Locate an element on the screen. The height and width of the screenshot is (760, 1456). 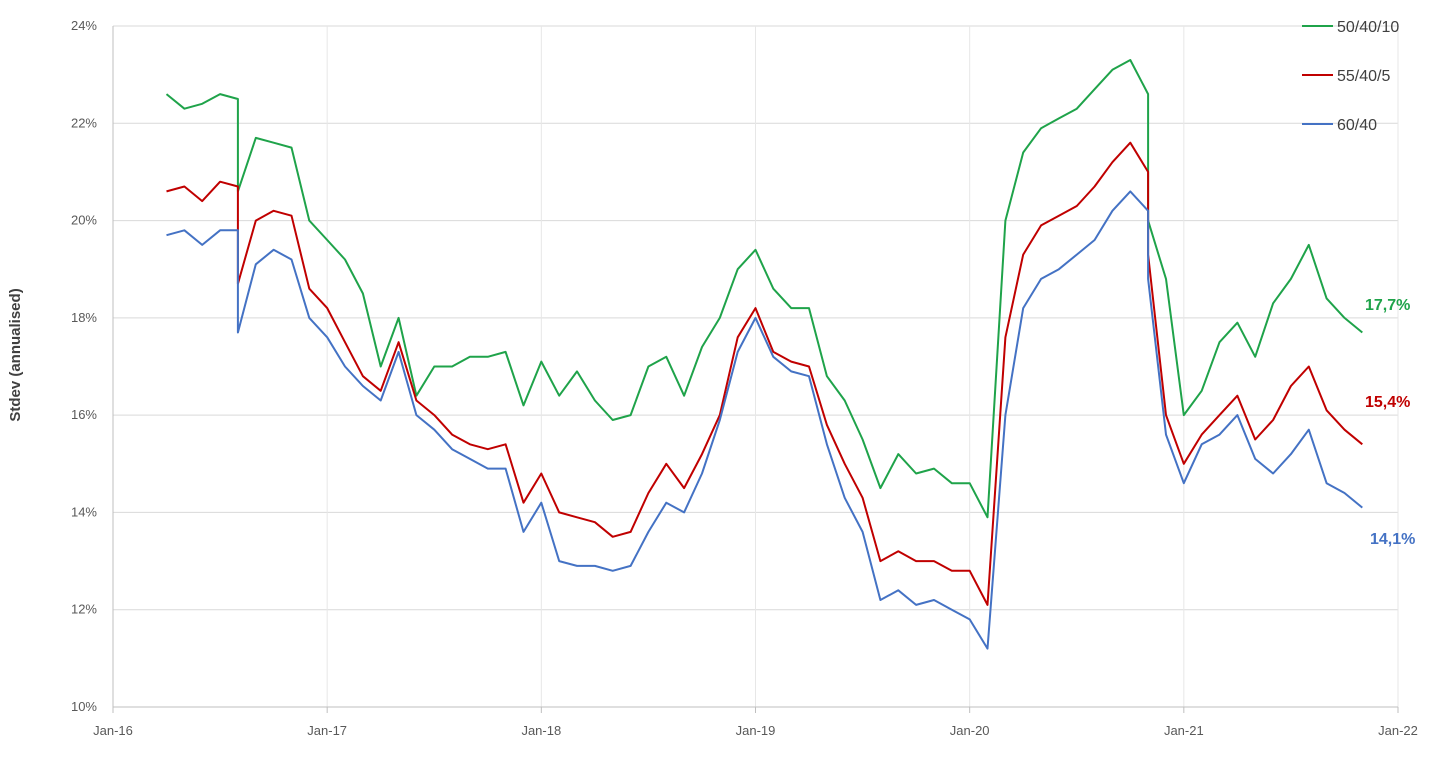
y-tick-label: 24% is located at coordinates (84, 25).